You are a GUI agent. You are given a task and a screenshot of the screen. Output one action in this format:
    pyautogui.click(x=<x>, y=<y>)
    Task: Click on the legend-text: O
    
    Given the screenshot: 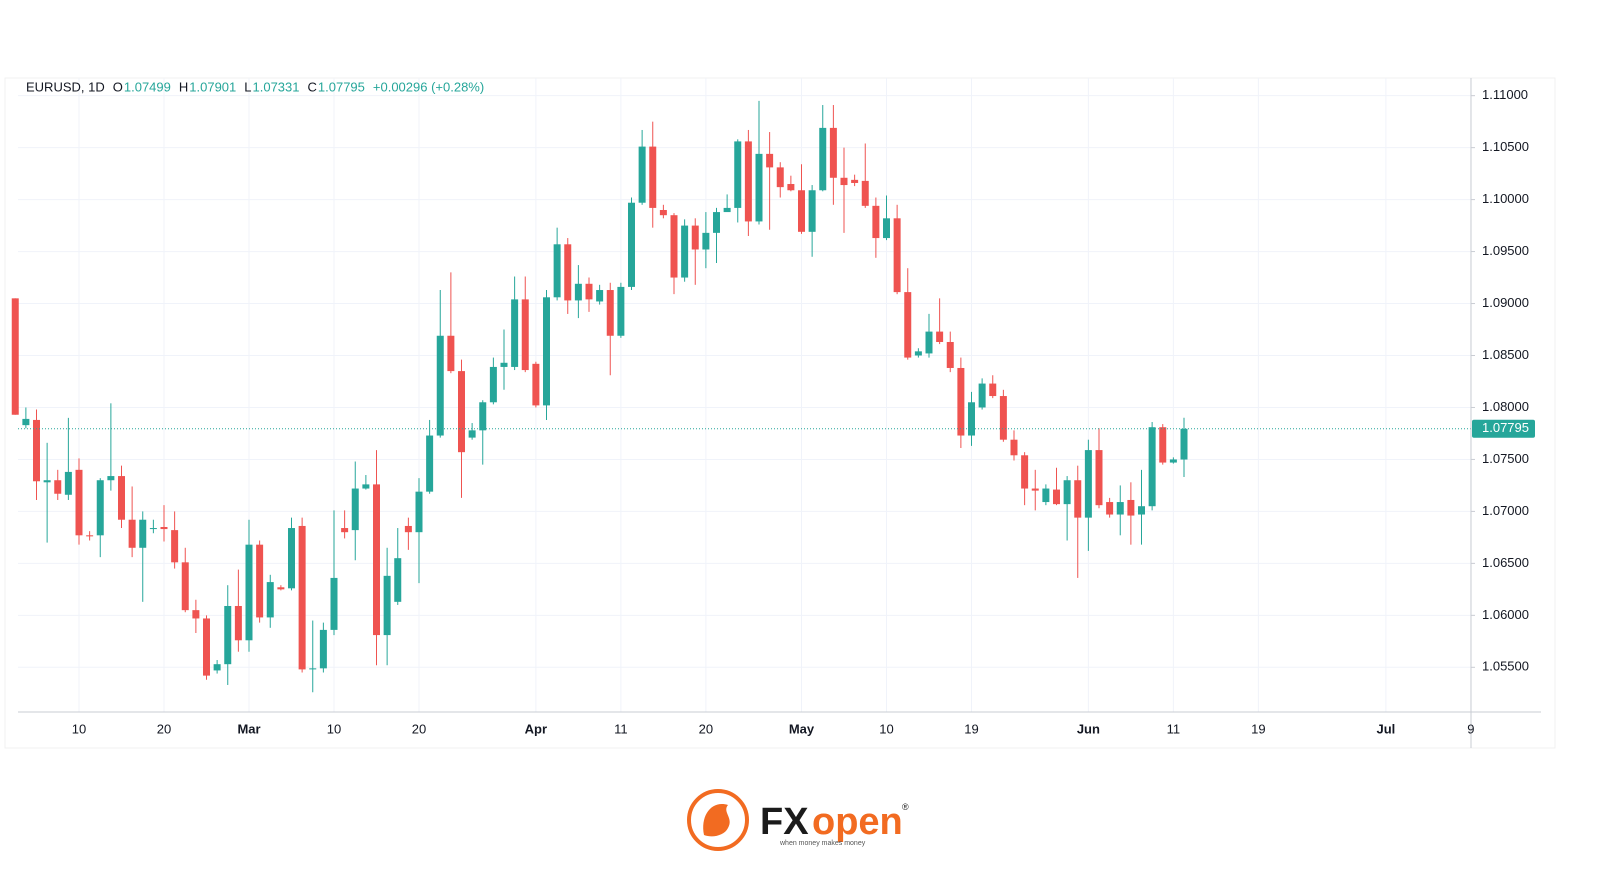 What is the action you would take?
    pyautogui.click(x=118, y=86)
    